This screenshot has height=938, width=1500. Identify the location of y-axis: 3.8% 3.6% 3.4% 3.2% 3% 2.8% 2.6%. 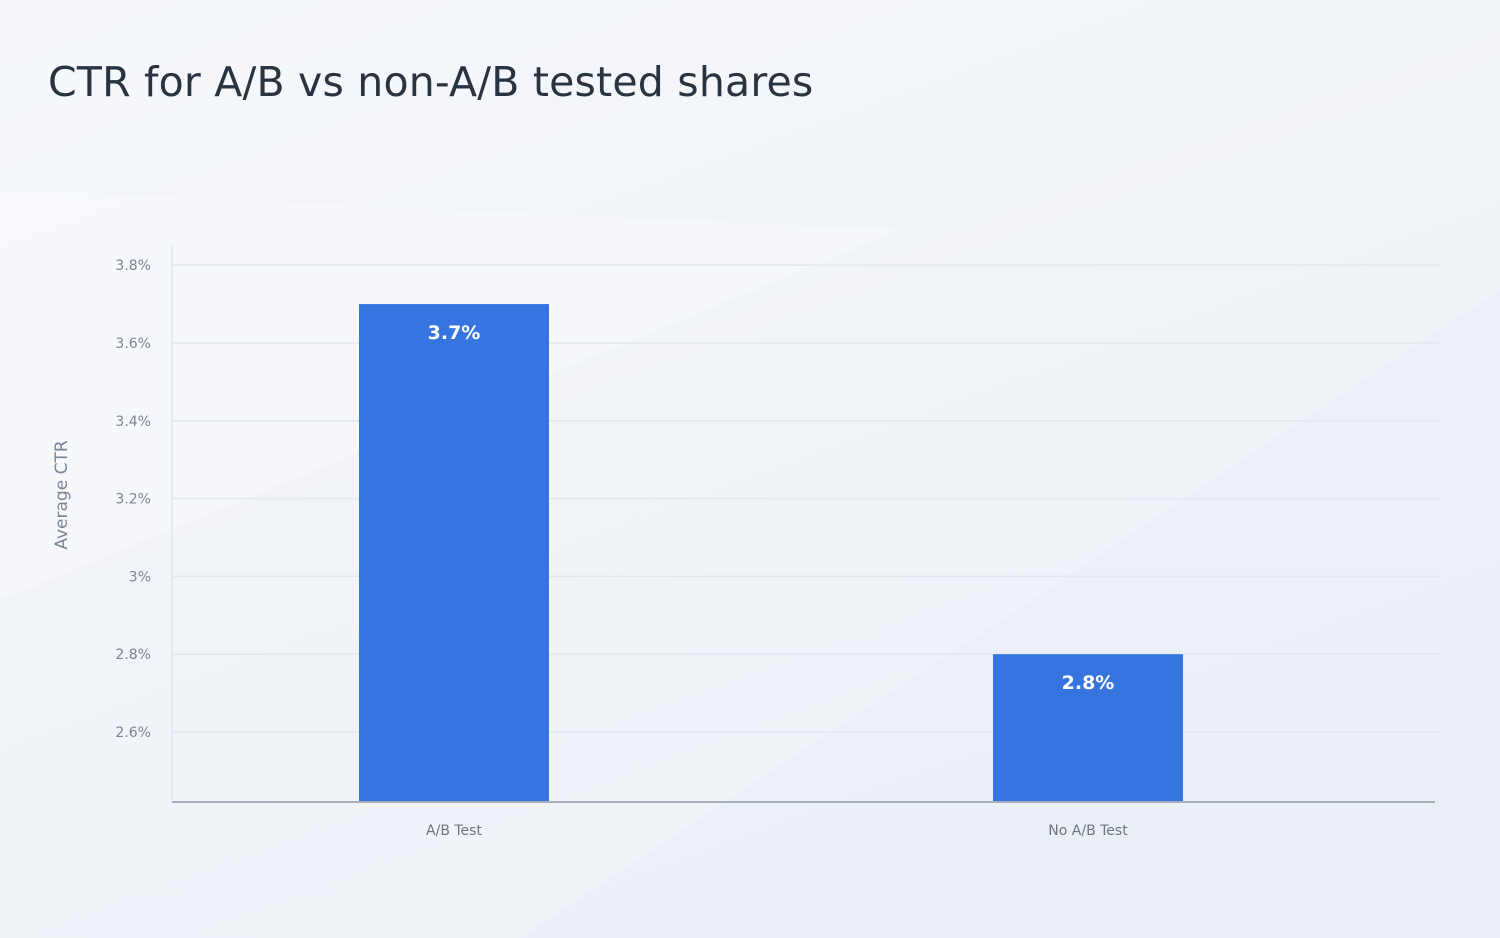
(144, 523).